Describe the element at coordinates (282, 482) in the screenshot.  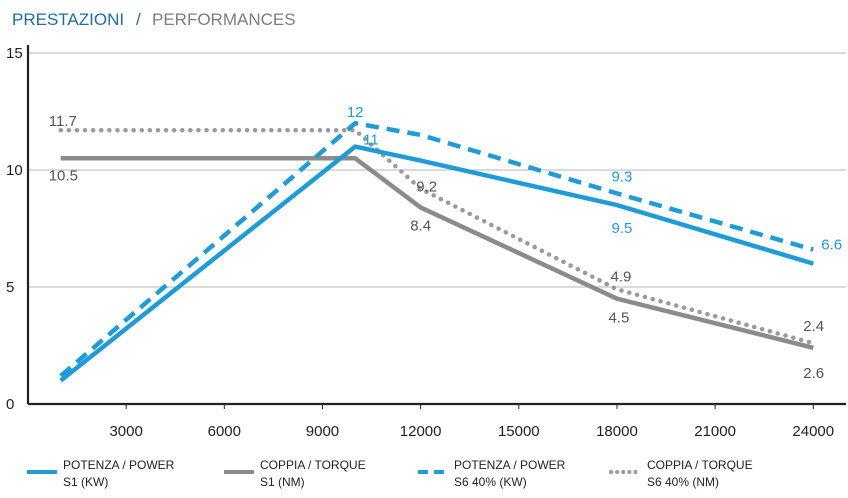
I see `legend-label-2-line2: S1 (NM)` at that location.